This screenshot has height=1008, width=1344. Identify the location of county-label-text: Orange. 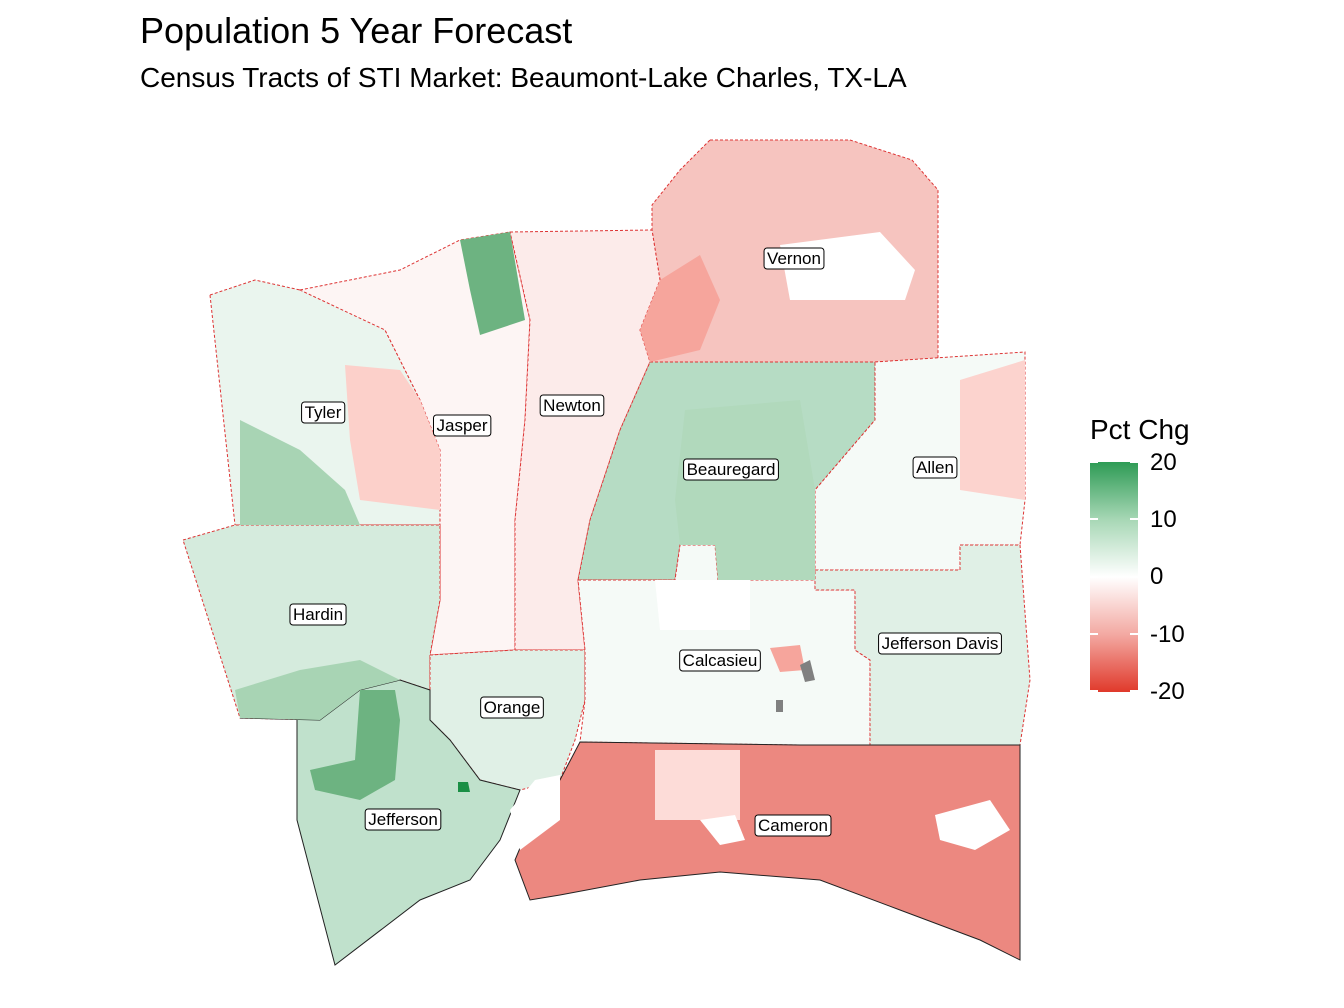
(512, 707).